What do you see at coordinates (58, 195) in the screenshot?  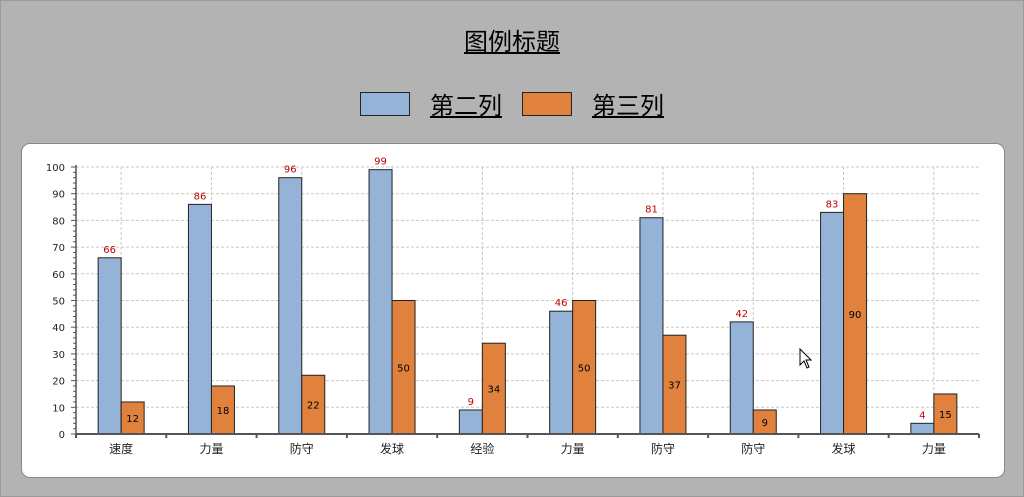 I see `y-tick-label: 90` at bounding box center [58, 195].